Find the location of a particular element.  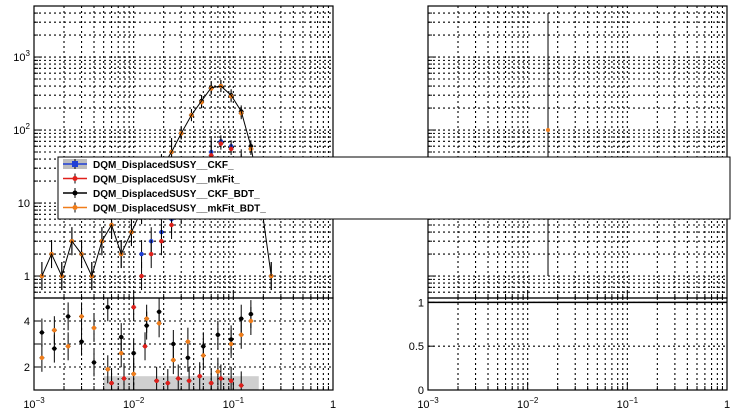

legend-entry: DQM_DisplacedSUSY__CKF_BDT_ is located at coordinates (161, 194).